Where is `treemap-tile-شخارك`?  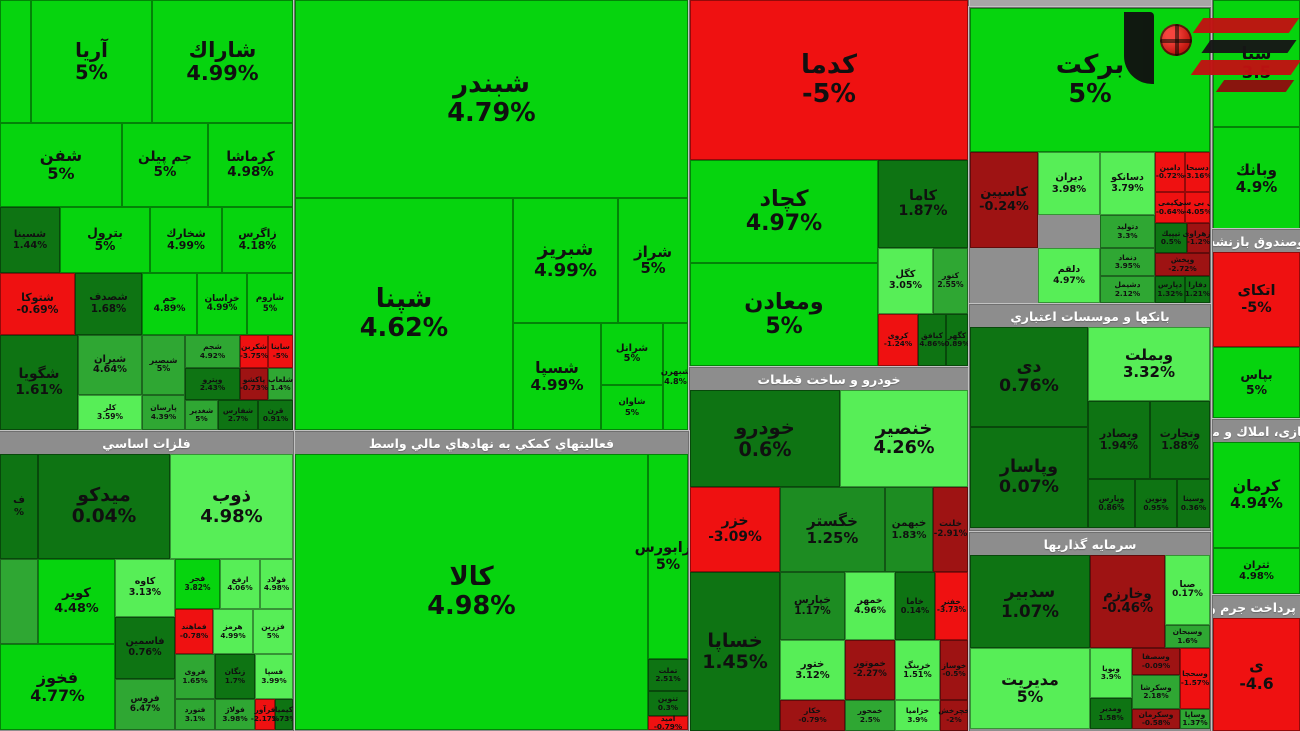 treemap-tile-شخارك is located at coordinates (186, 240).